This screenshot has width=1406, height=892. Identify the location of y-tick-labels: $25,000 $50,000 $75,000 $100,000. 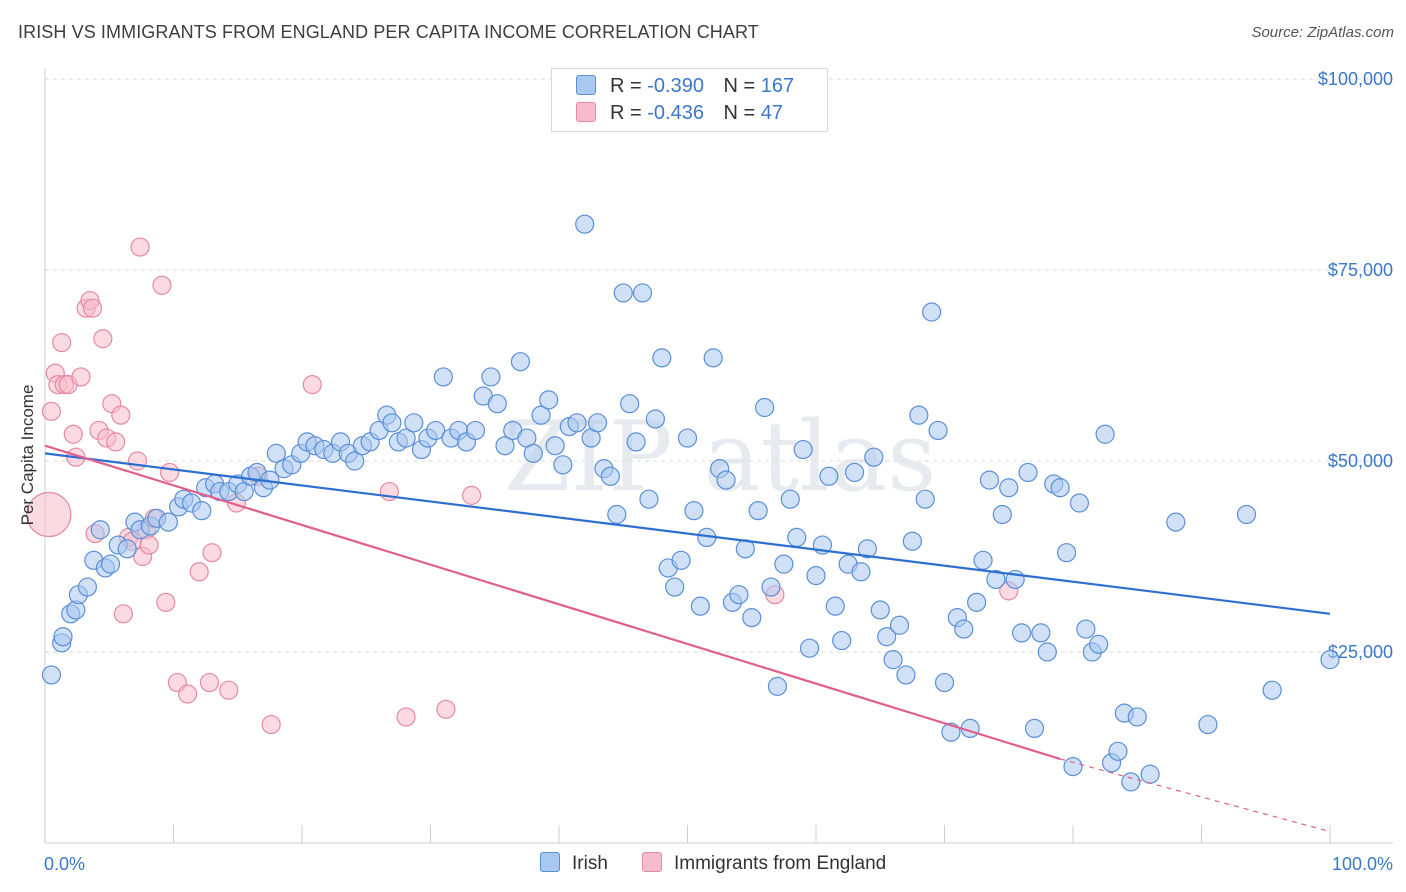
(1355, 365).